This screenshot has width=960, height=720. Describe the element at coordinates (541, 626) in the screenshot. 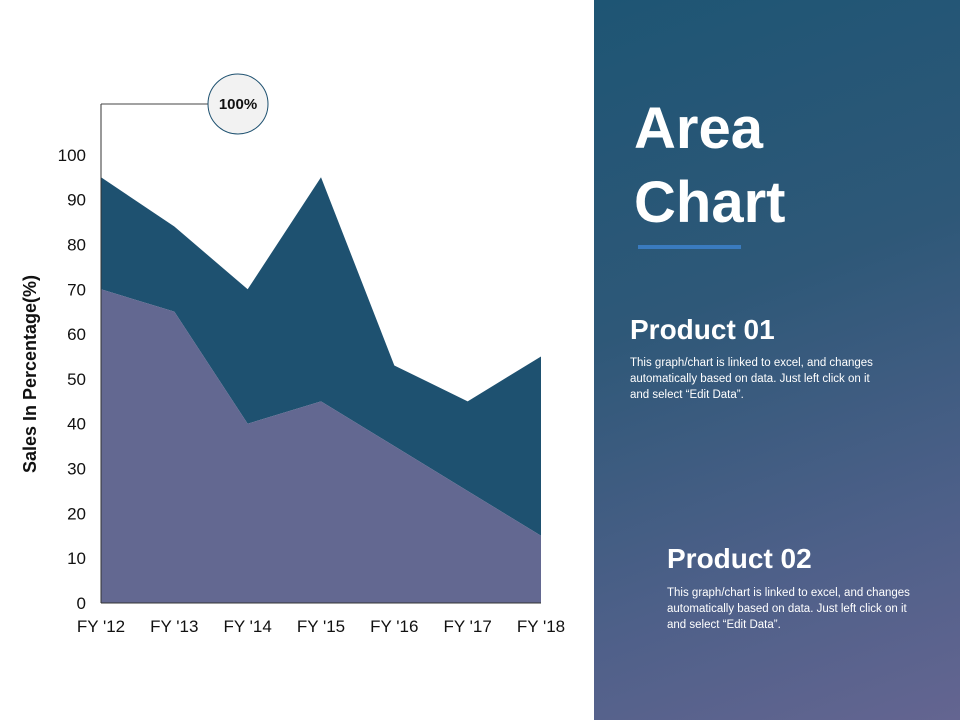

I see `x-tick-label: FY '18` at that location.